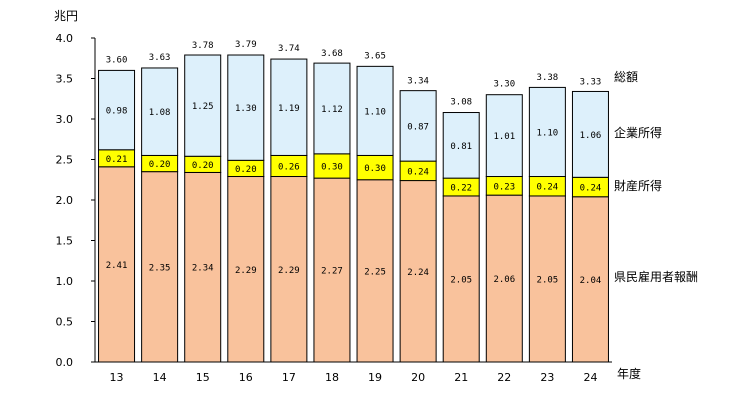  I want to click on bar-segment-property-income, so click(332, 166).